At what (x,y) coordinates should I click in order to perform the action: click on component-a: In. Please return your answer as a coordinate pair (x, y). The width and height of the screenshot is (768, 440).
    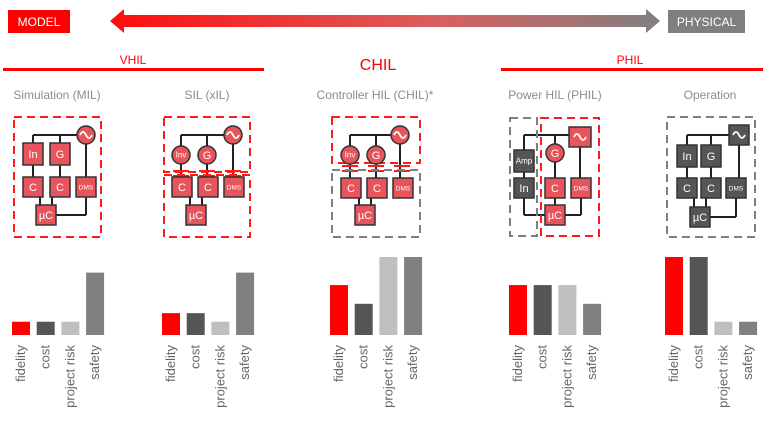
    Looking at the image, I should click on (687, 156).